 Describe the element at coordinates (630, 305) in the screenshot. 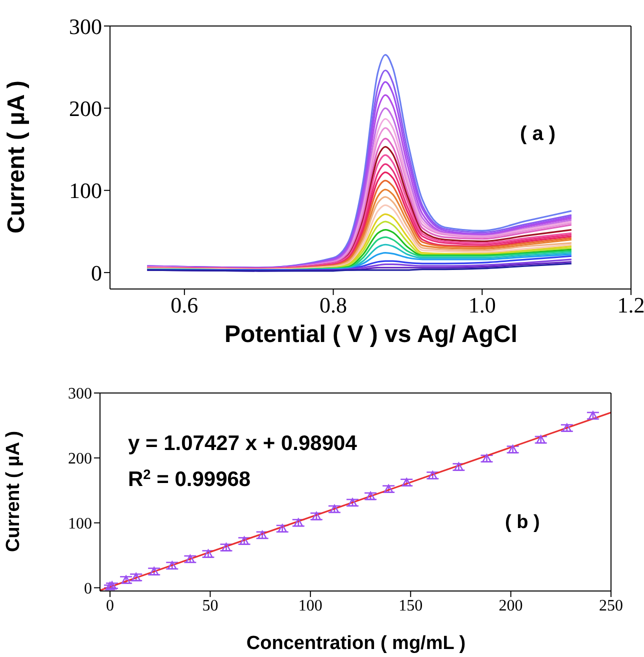

I see `x-tick-label: 1.2` at that location.